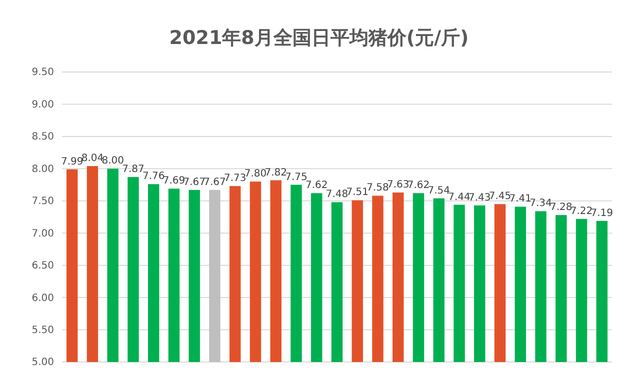 The height and width of the screenshot is (377, 638). Describe the element at coordinates (337, 194) in the screenshot. I see `data-label: 7.48` at that location.